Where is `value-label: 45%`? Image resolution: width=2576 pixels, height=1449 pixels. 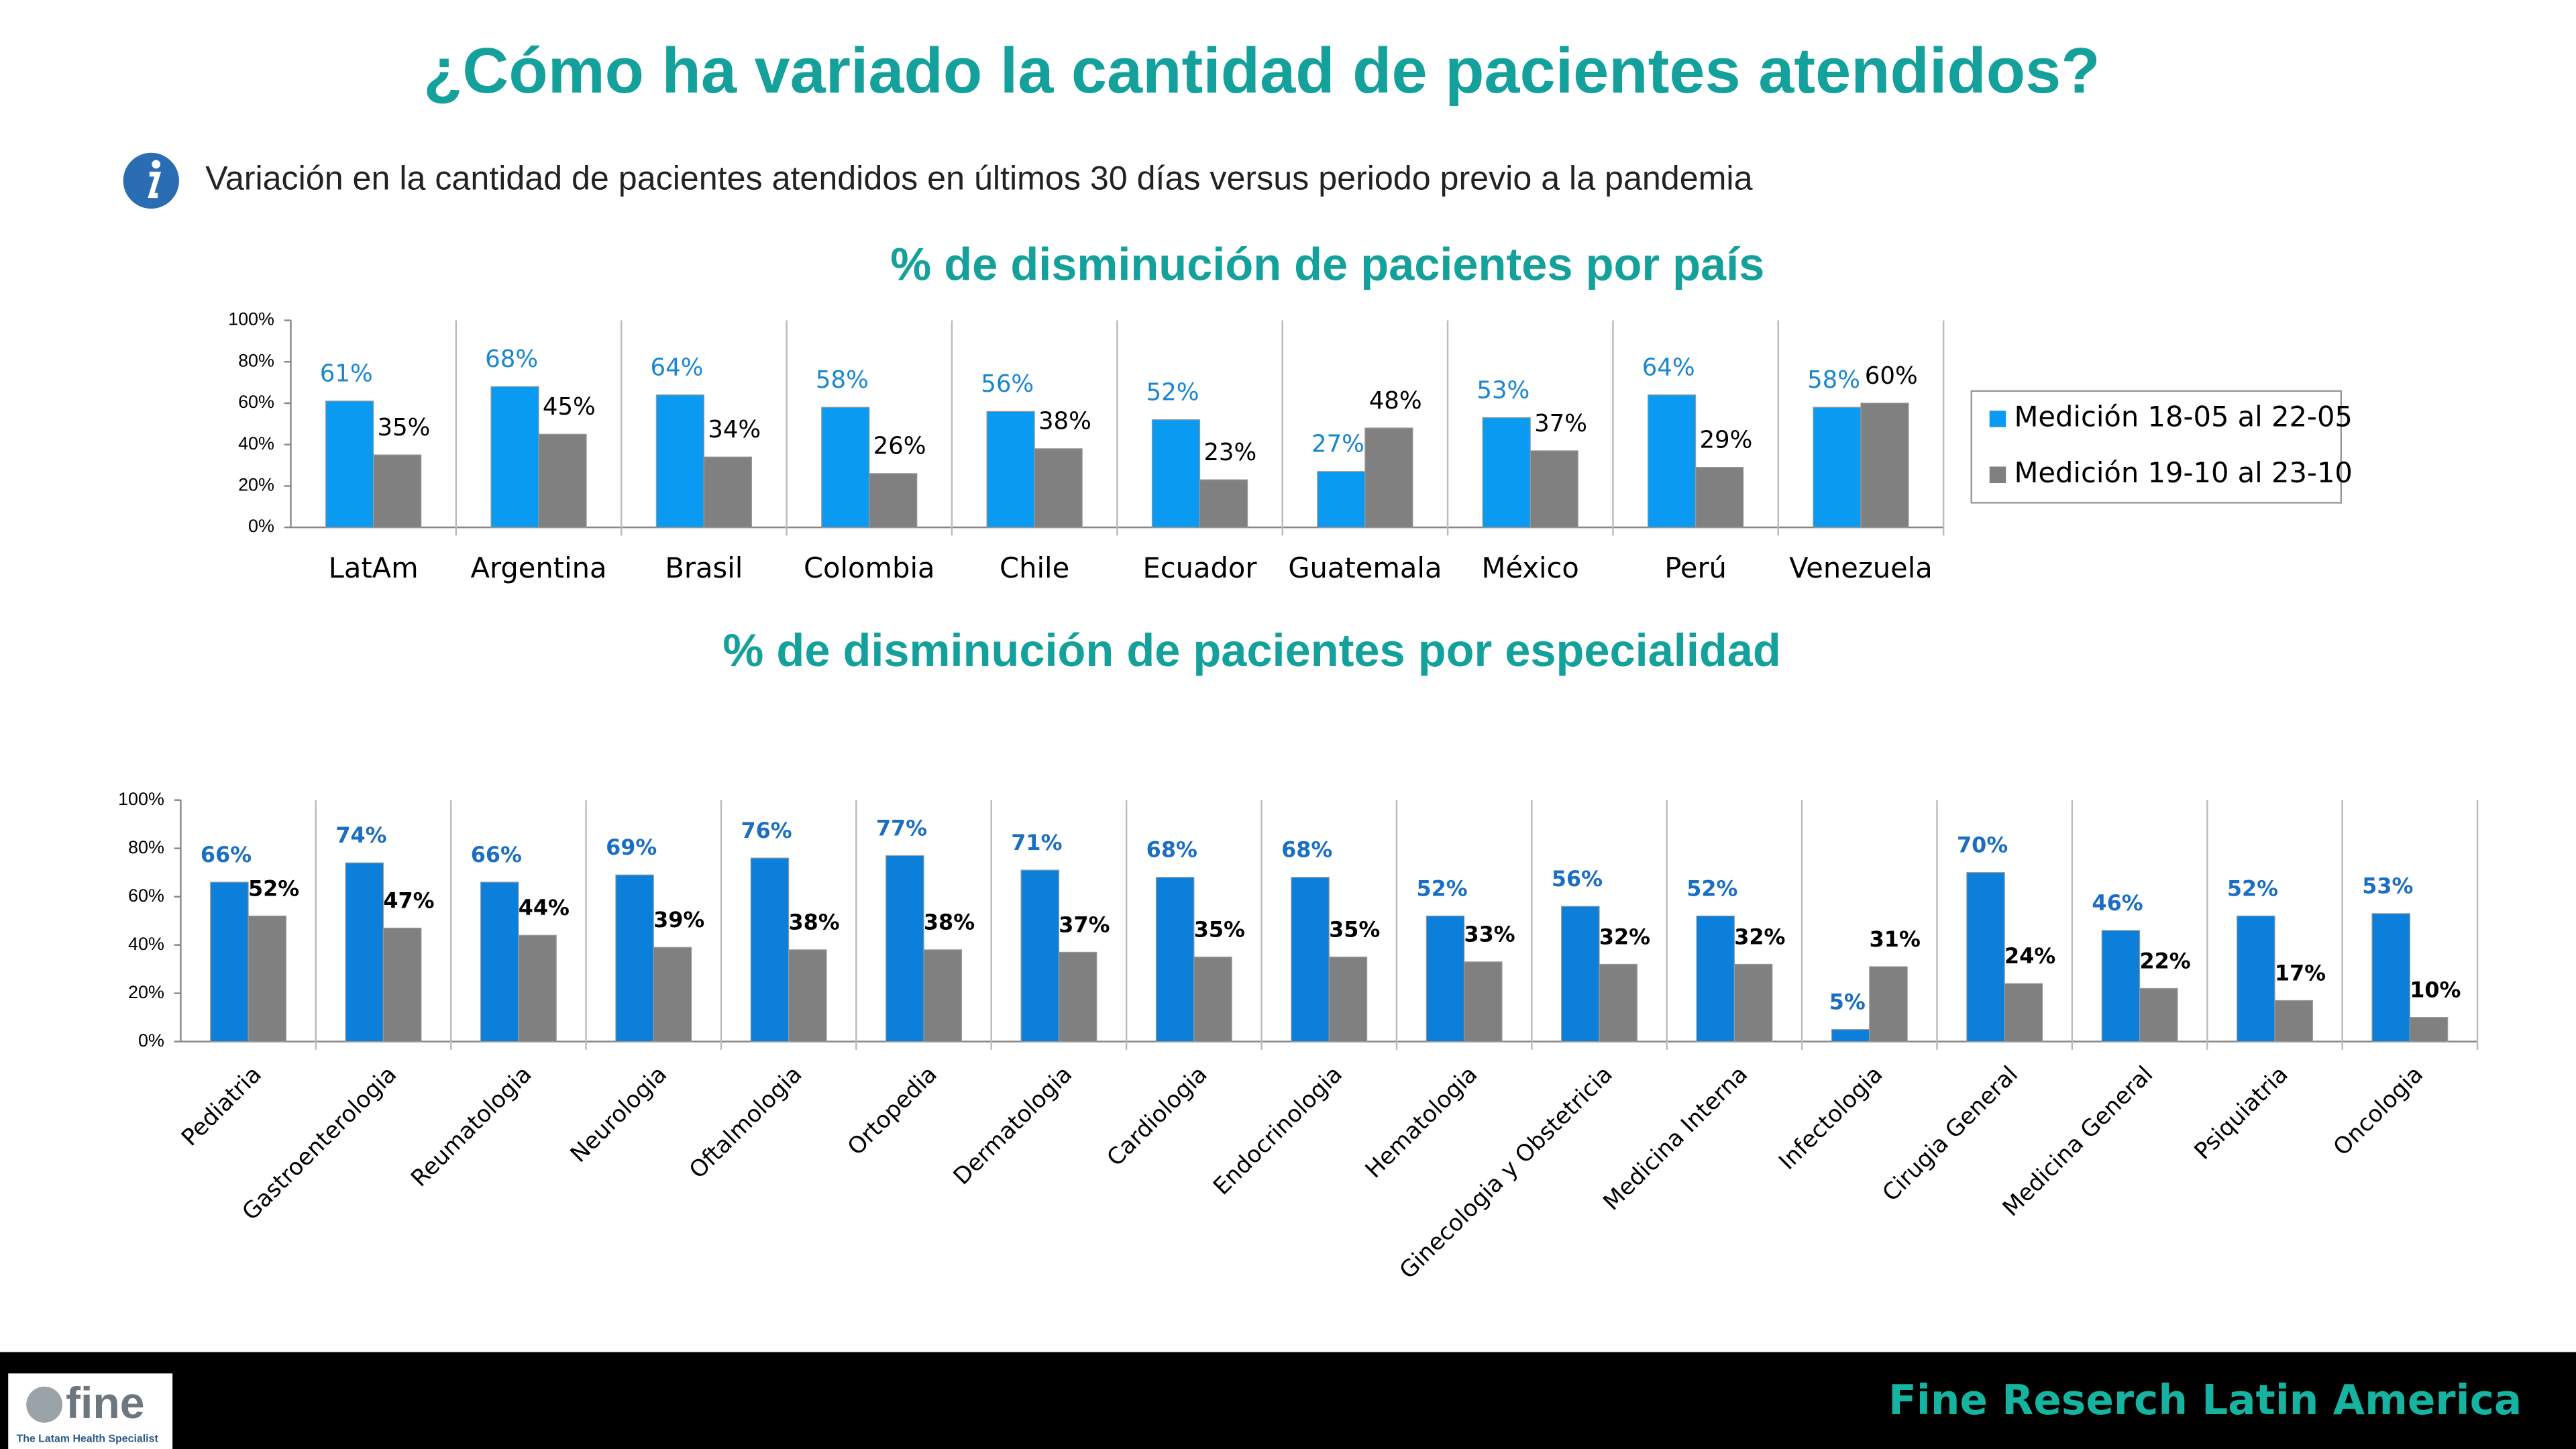
value-label: 45% is located at coordinates (569, 407).